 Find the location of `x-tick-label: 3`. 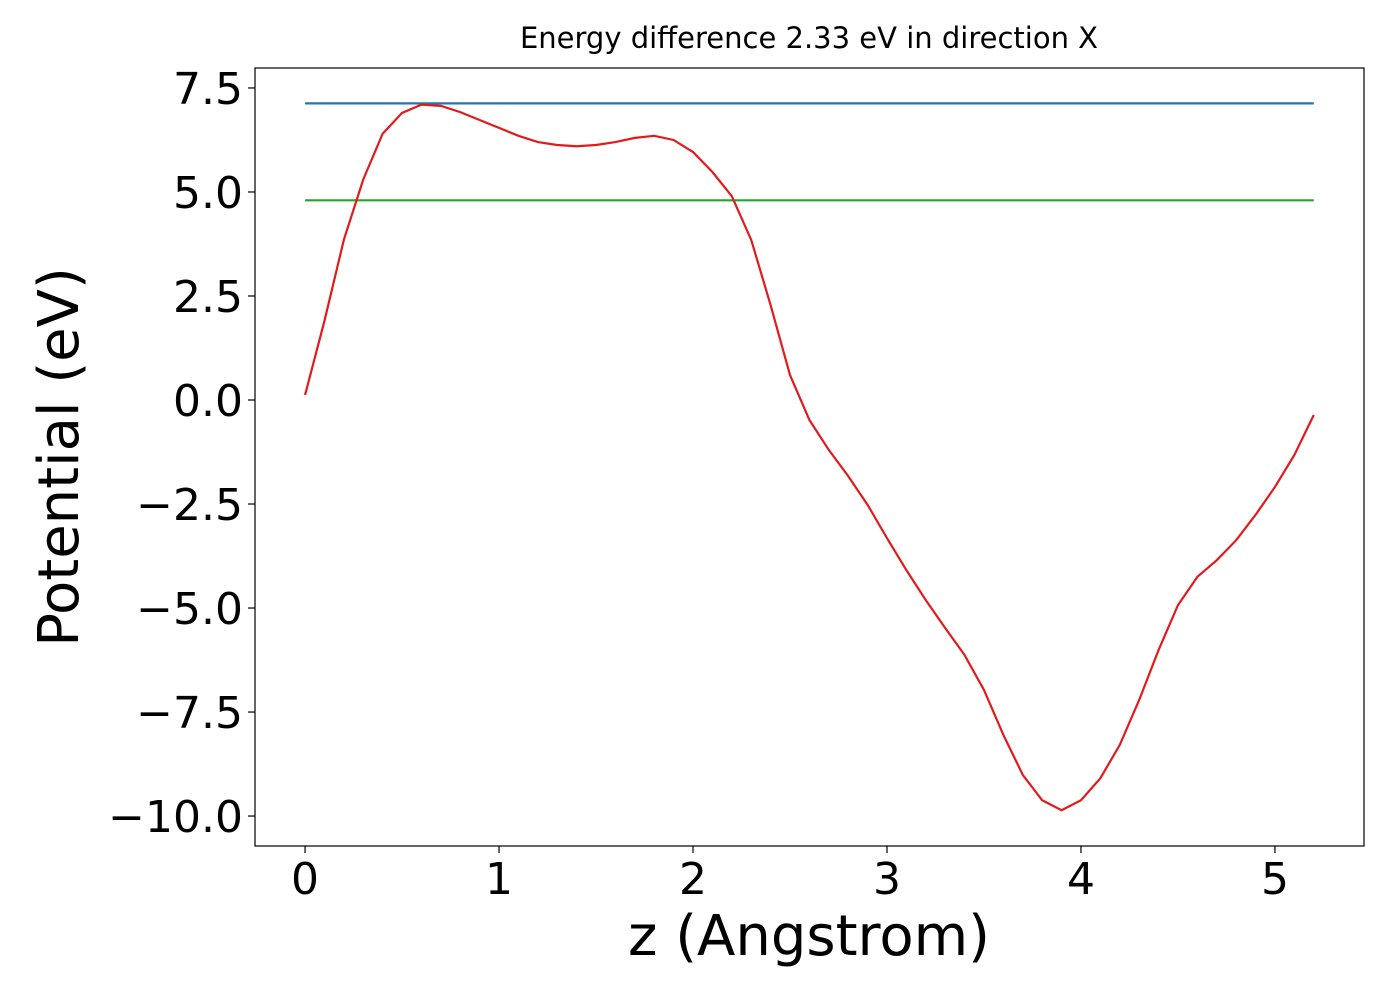

x-tick-label: 3 is located at coordinates (887, 879).